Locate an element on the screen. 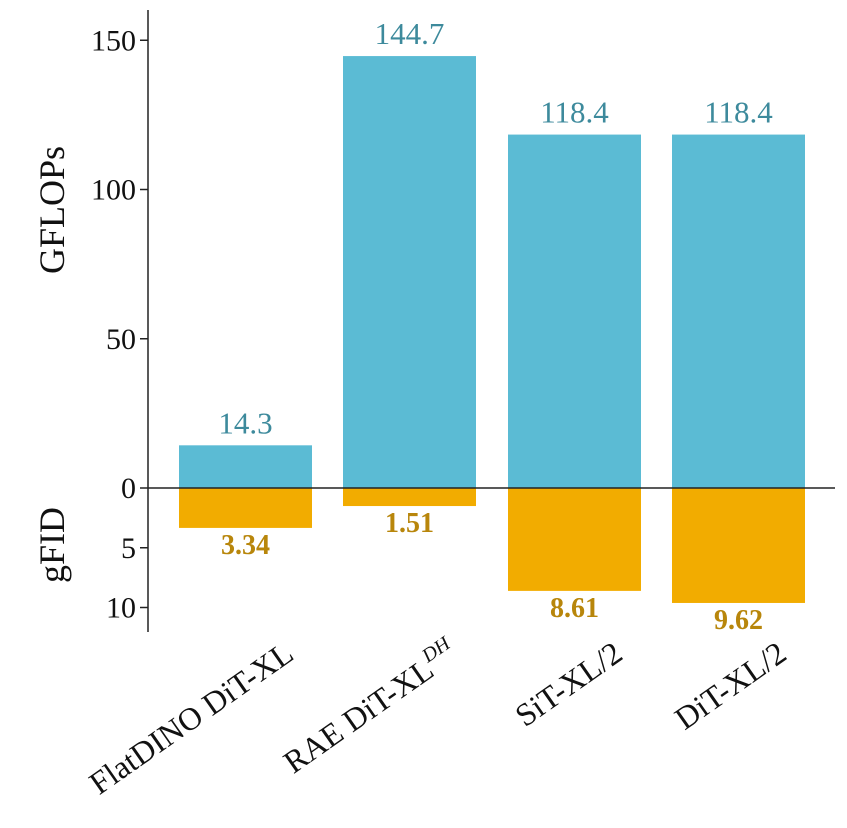 Image resolution: width=847 pixels, height=828 pixels. category-label: SiT-XL/2 is located at coordinates (568, 683).